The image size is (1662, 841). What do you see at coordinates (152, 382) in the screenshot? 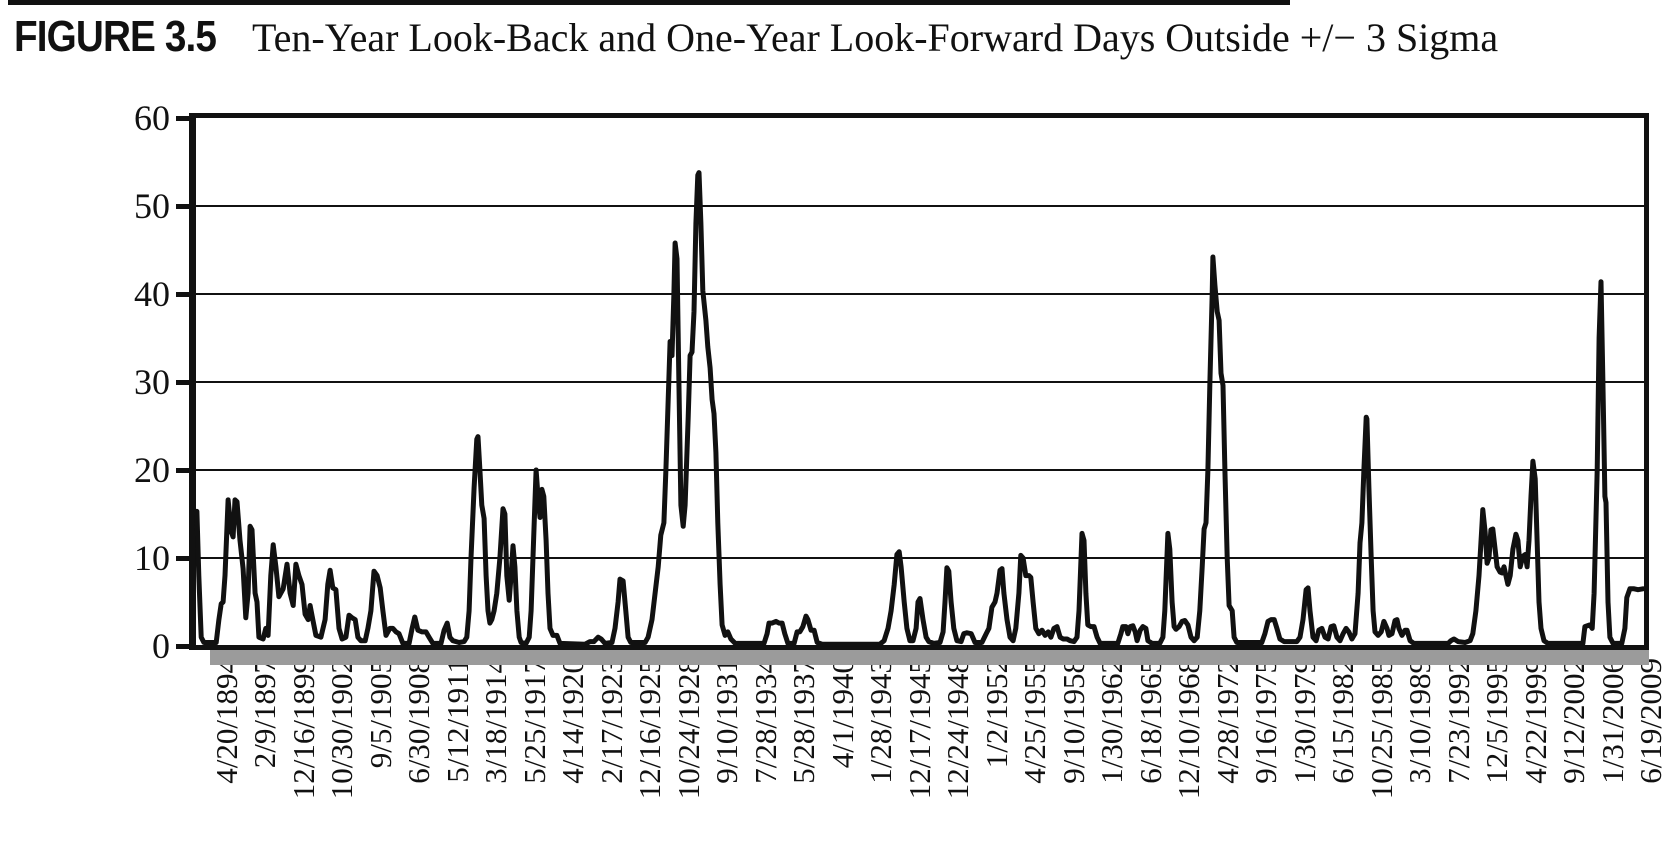
I see `y-axis-label-30: 30` at bounding box center [152, 382].